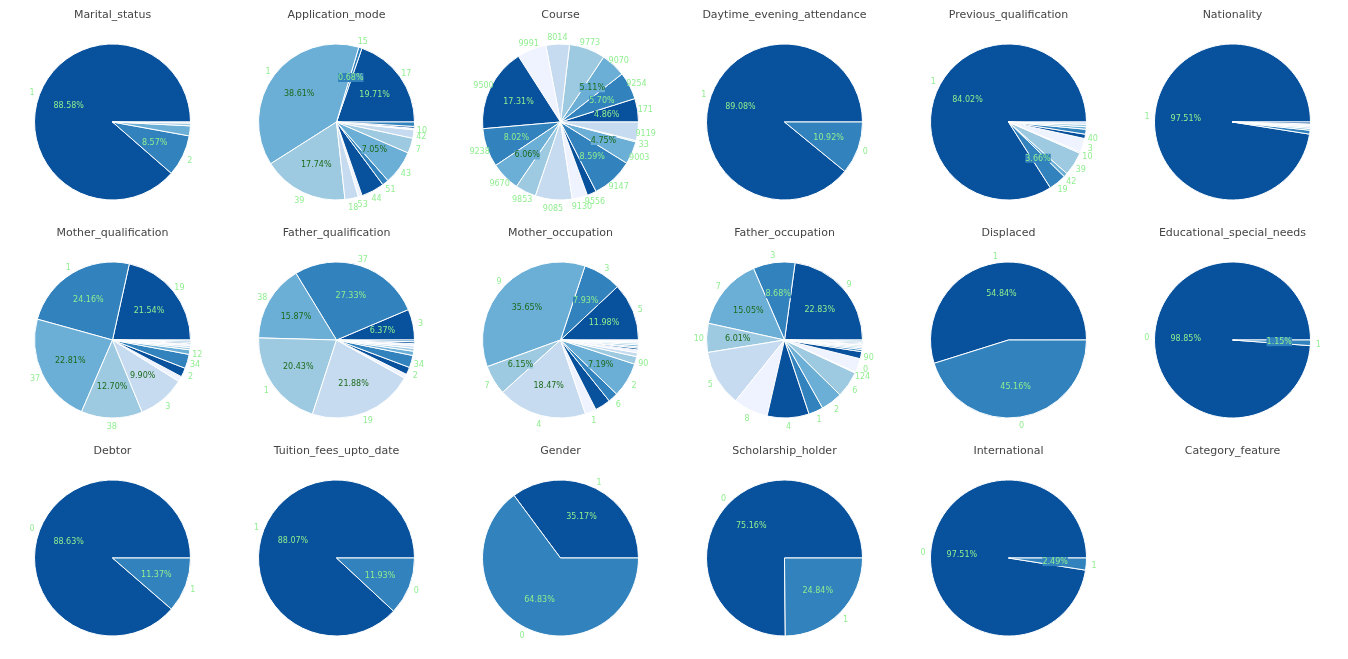 The width and height of the screenshot is (1348, 659). I want to click on slice-label: 12, so click(197, 354).